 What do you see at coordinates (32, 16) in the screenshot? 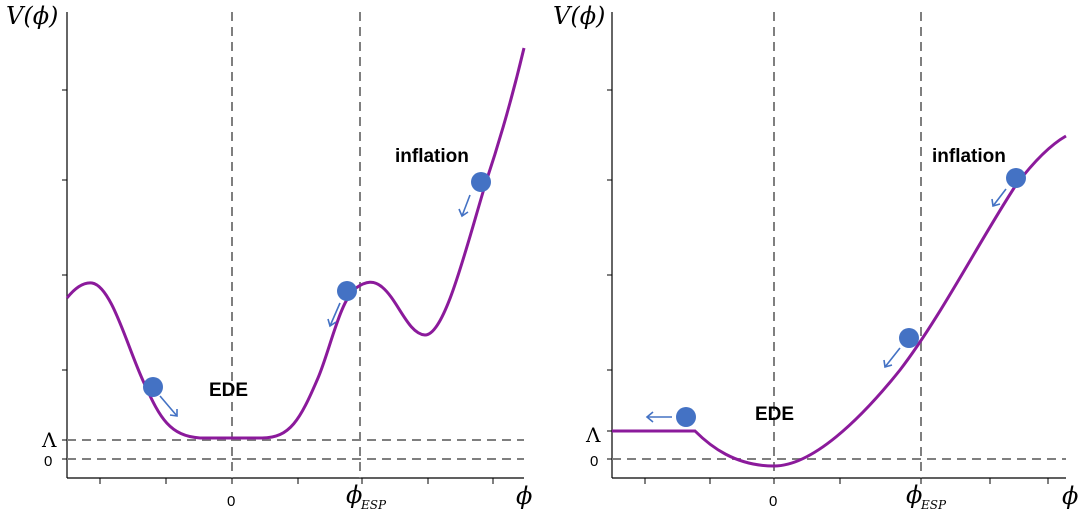
I see `left-y-axis-label: V(ϕ)` at bounding box center [32, 16].